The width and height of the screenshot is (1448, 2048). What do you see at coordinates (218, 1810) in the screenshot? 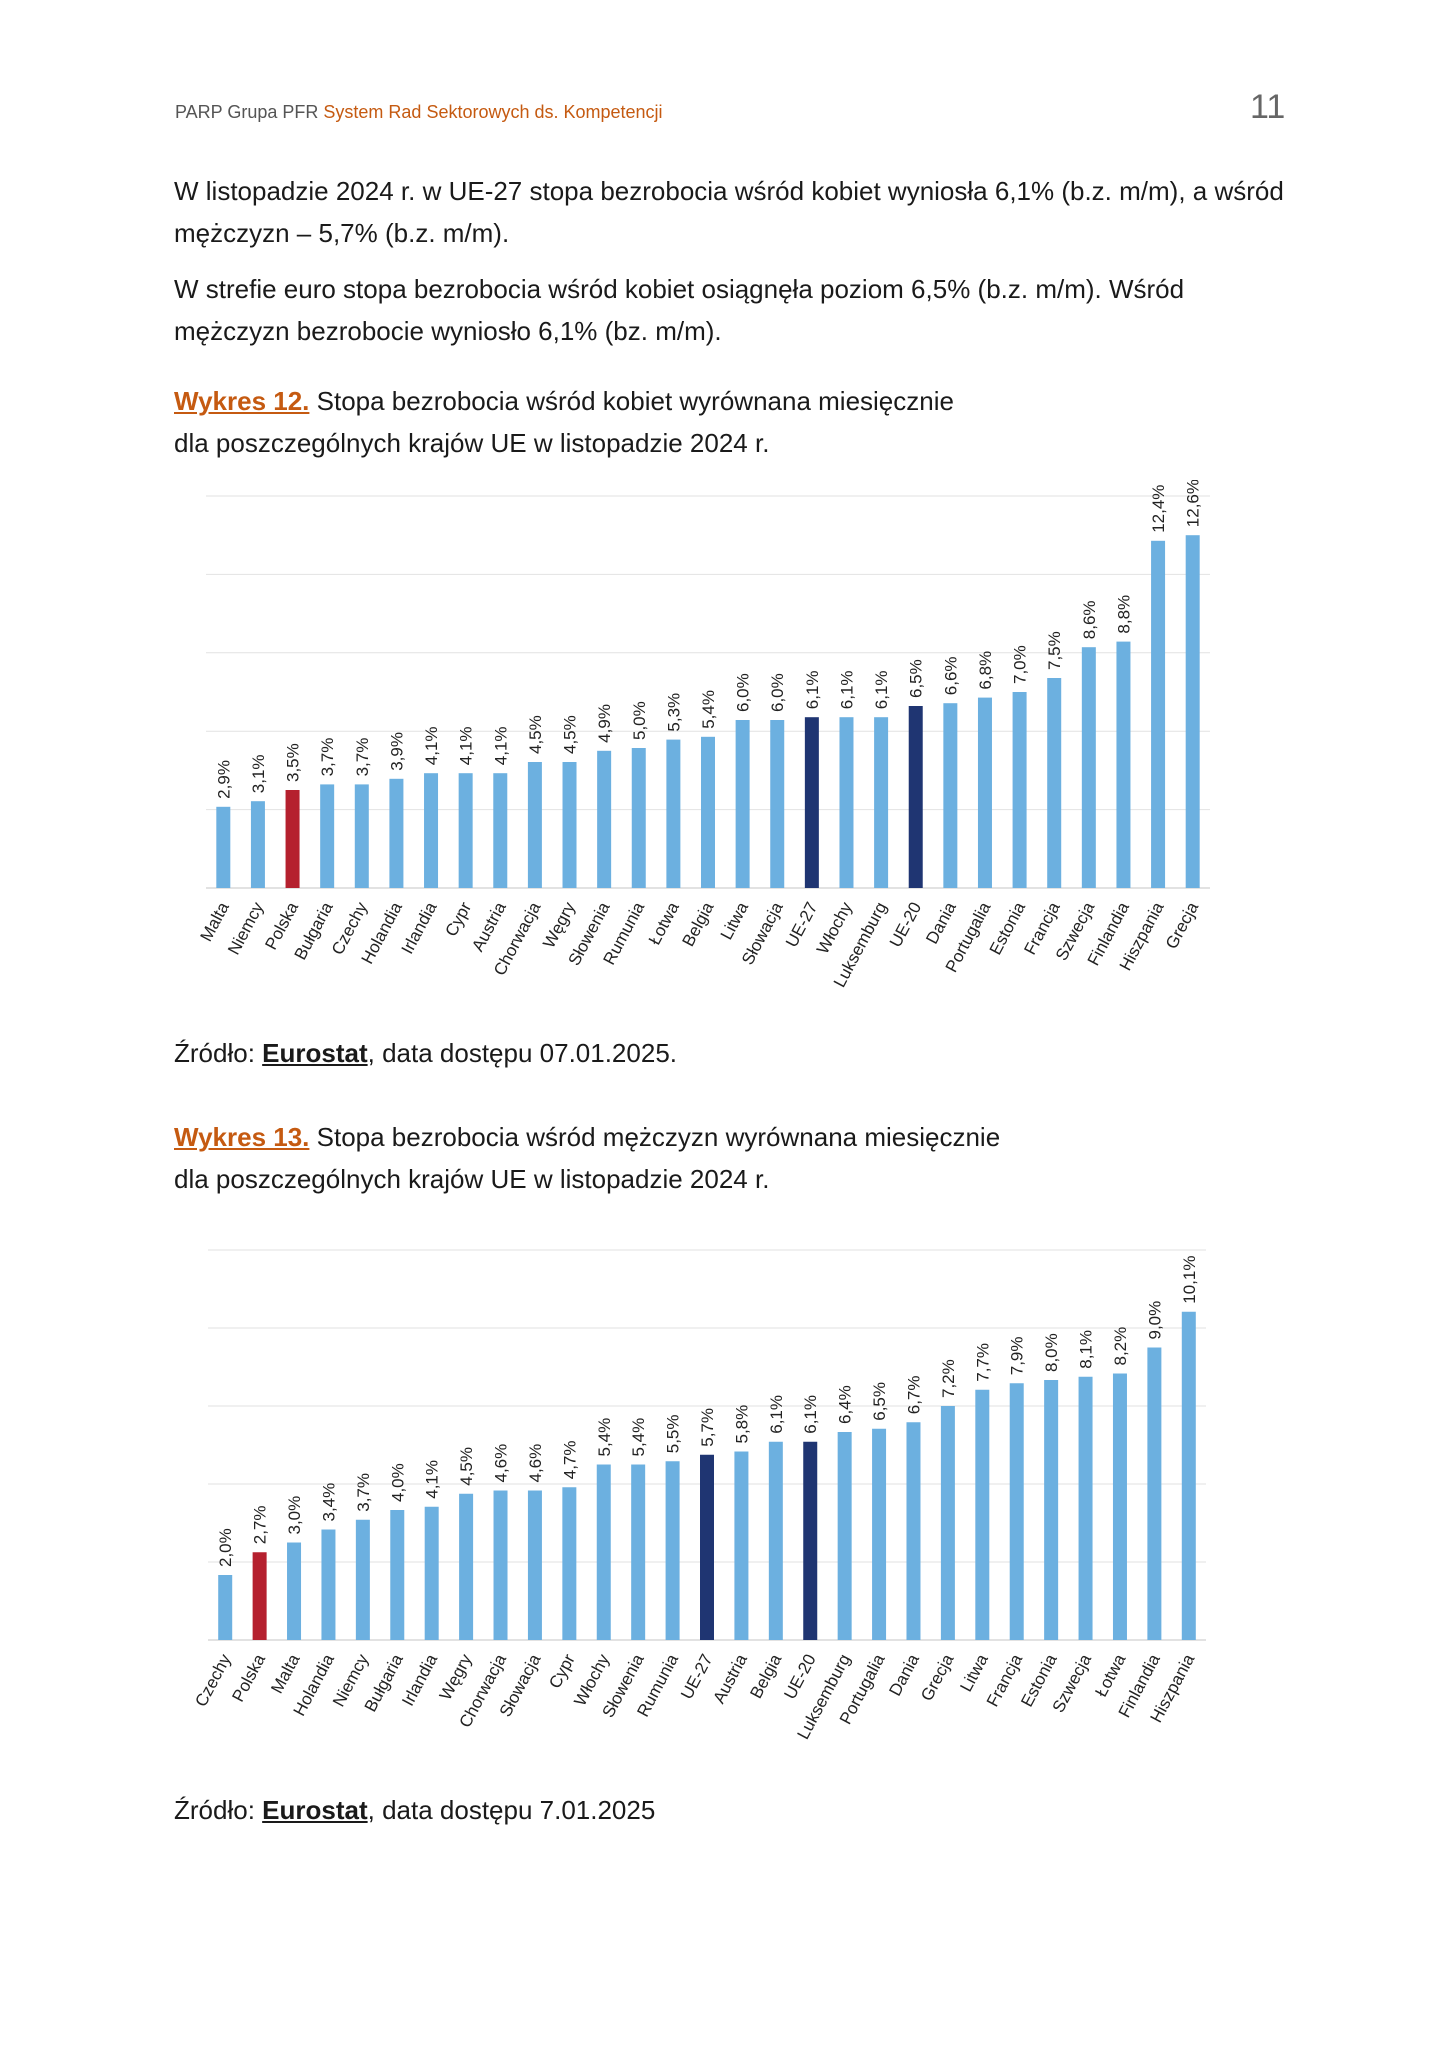
I see `source-prefix: Źródło:` at bounding box center [218, 1810].